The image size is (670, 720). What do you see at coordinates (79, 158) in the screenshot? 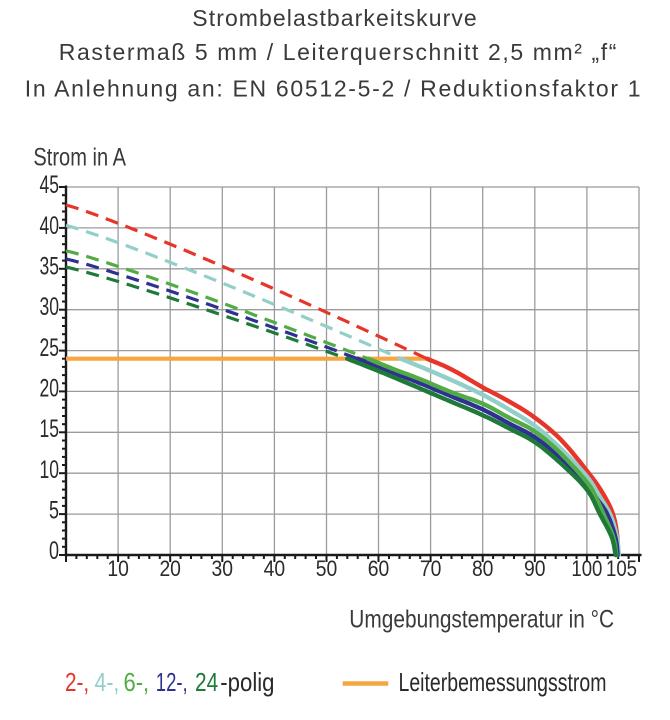
I see `svg-text: Strom in A` at bounding box center [79, 158].